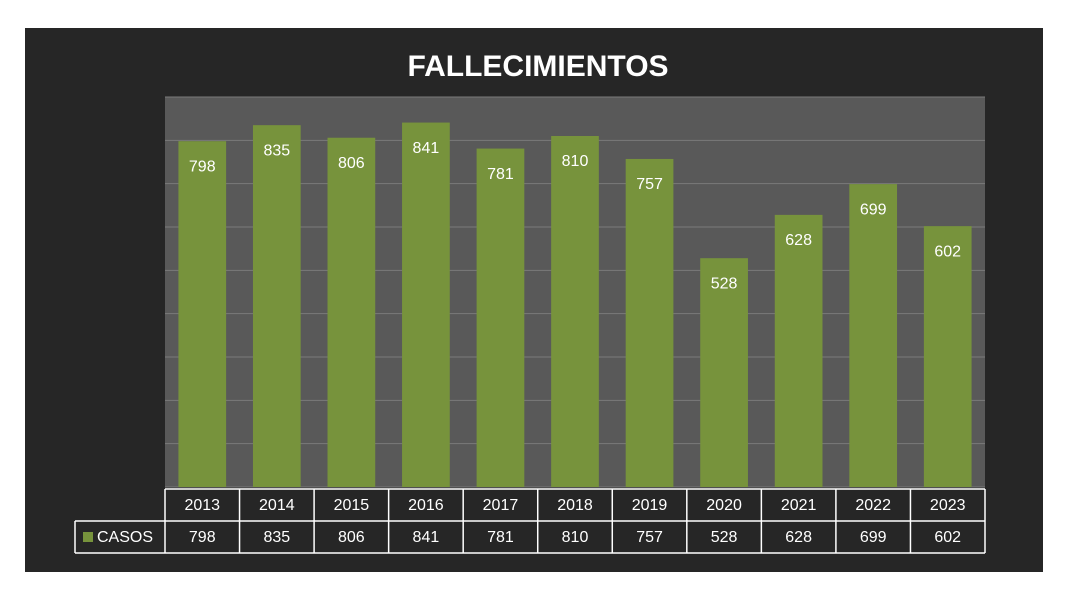 The height and width of the screenshot is (600, 1067). Describe the element at coordinates (202, 505) in the screenshot. I see `x-tick-label: 2013` at that location.